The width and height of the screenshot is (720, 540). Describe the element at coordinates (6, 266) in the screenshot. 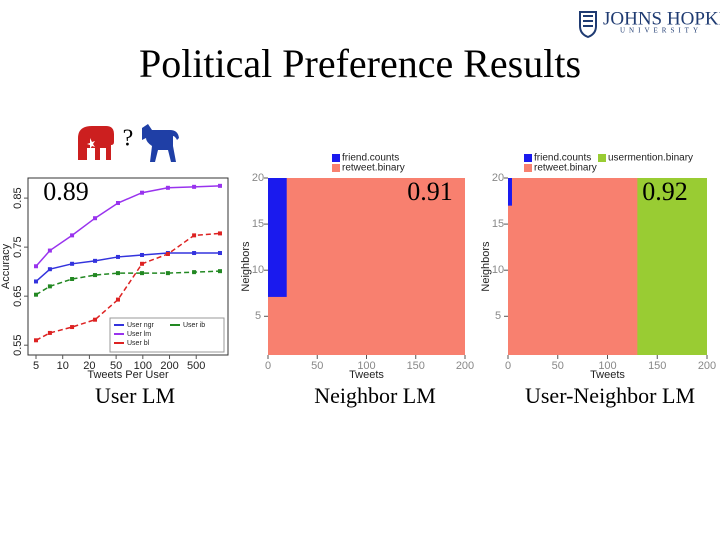

I see `y-axis-title: Accuracy` at that location.